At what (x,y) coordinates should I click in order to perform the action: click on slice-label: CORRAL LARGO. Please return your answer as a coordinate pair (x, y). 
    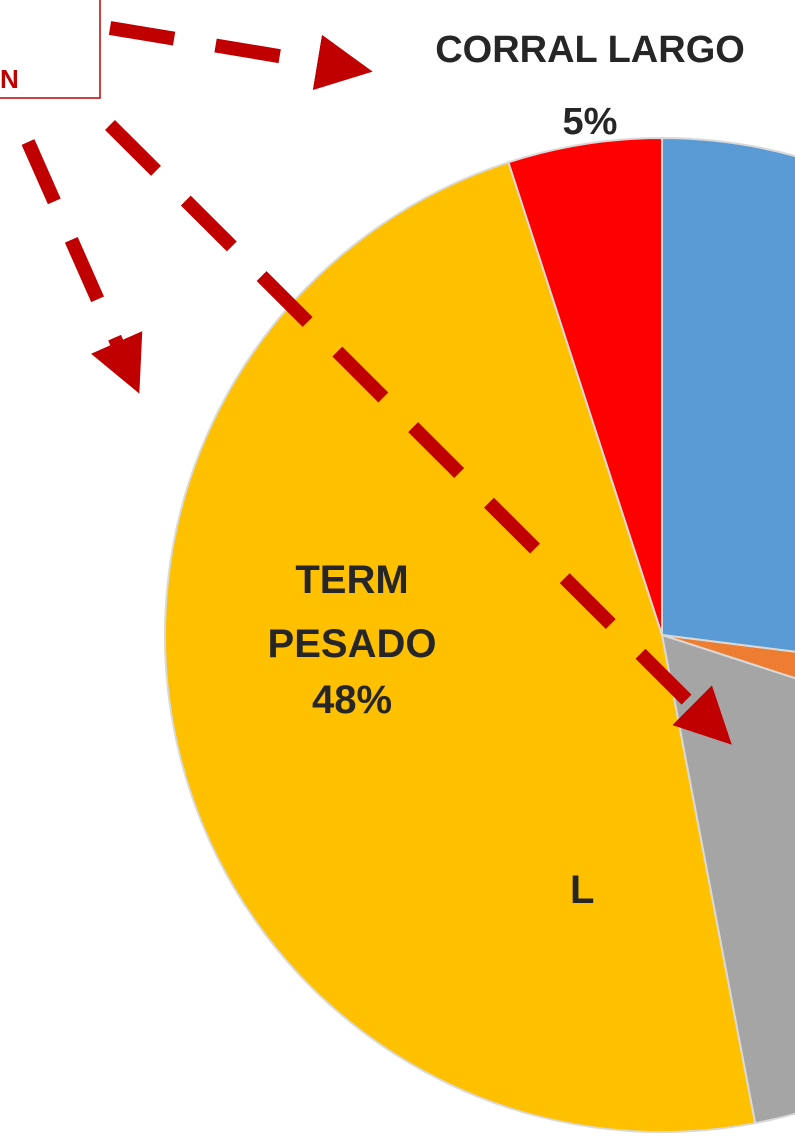
    Looking at the image, I should click on (590, 50).